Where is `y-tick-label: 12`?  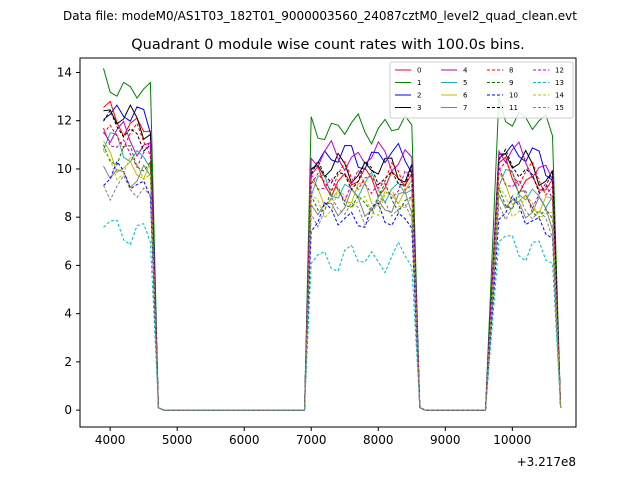
y-tick-label: 12 is located at coordinates (64, 121).